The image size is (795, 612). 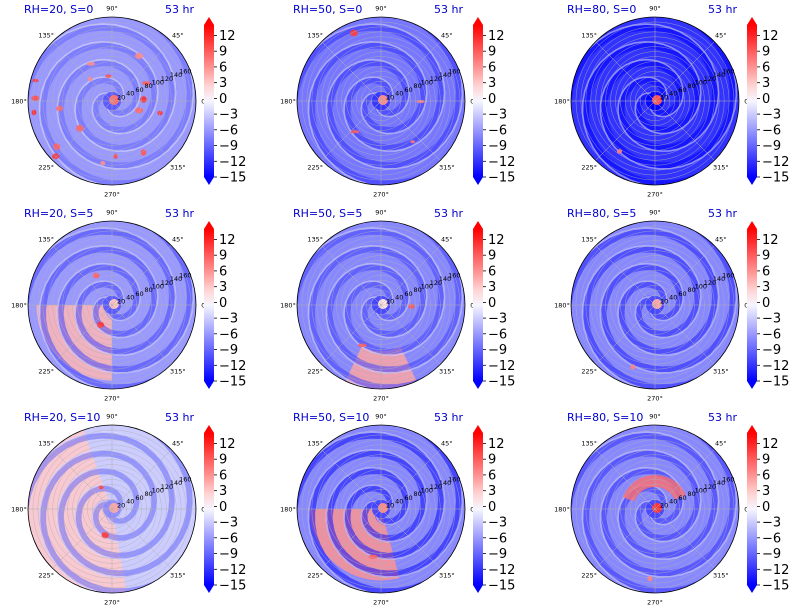 What do you see at coordinates (601, 9) in the screenshot?
I see `panel-title: RH=80, S=0` at bounding box center [601, 9].